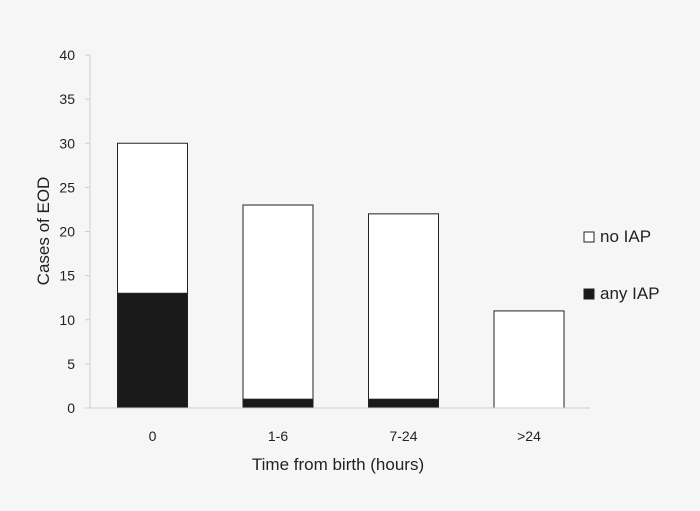 The width and height of the screenshot is (700, 511). Describe the element at coordinates (529, 436) in the screenshot. I see `x-tick-label: >24` at that location.